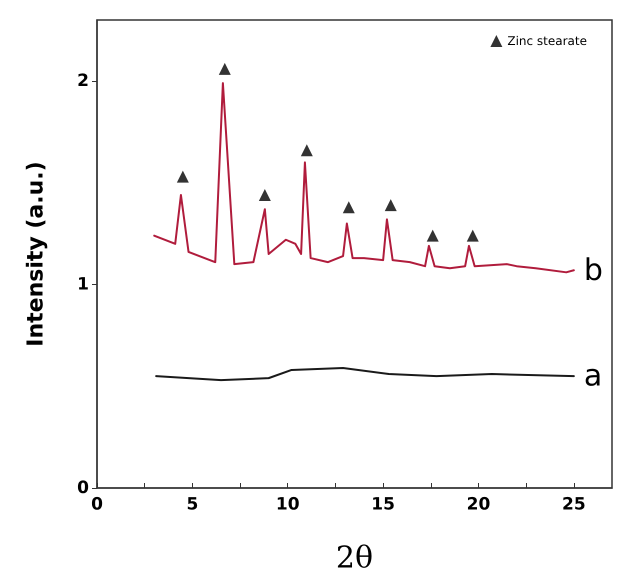  Describe the element at coordinates (574, 504) in the screenshot. I see `x-tick-label: 25` at that location.